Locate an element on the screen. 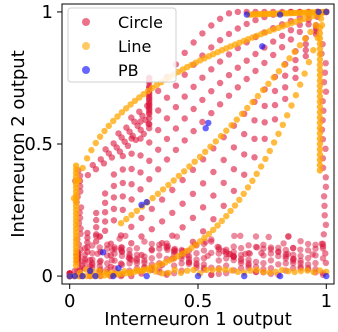 The height and width of the screenshot is (332, 338). legend-box is located at coordinates (122, 45).